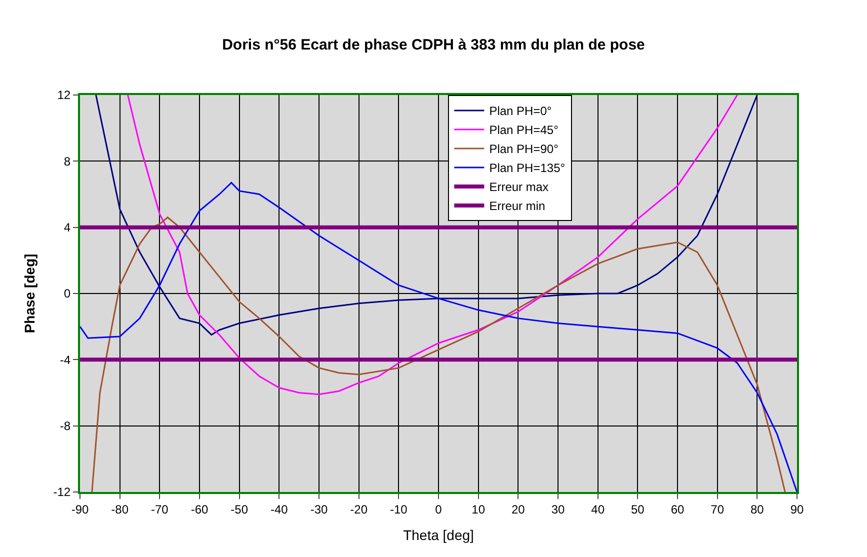 The width and height of the screenshot is (867, 557). What do you see at coordinates (519, 187) in the screenshot?
I see `legend-label: Erreur max` at bounding box center [519, 187].